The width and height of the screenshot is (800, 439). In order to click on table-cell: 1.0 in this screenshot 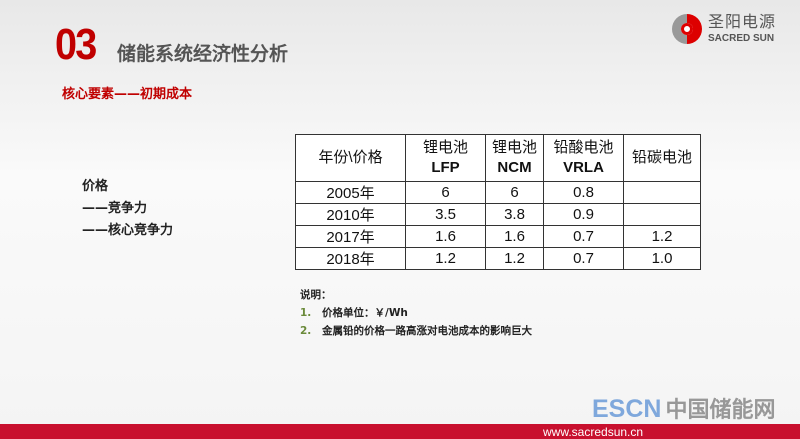, I will do `click(662, 258)`.